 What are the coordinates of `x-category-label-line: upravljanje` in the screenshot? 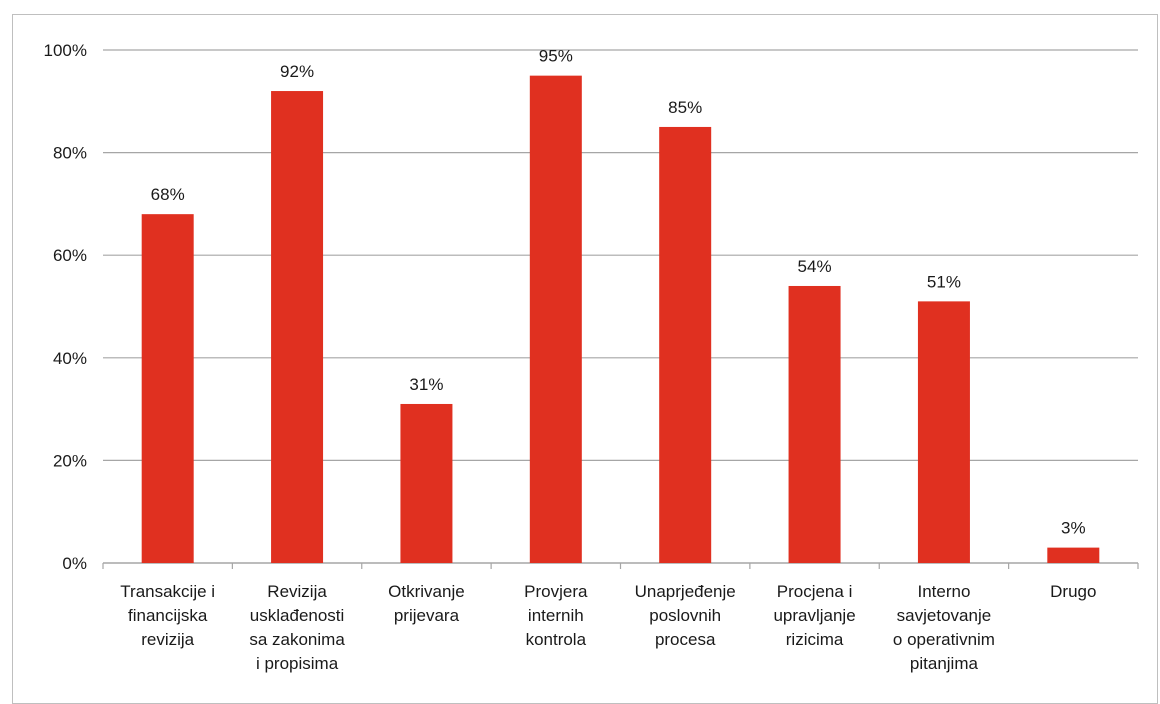 It's located at (814, 615).